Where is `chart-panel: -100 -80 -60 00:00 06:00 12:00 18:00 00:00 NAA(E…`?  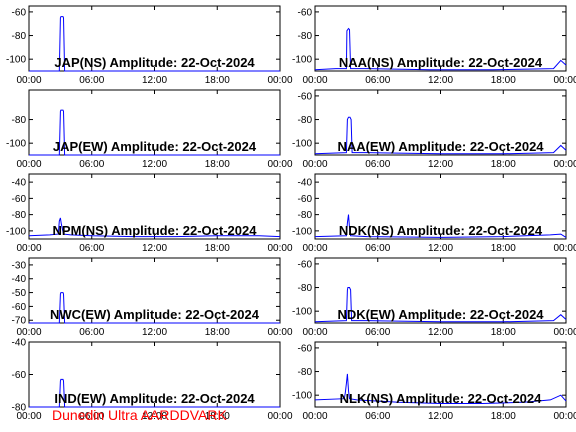
chart-panel: -100 -80 -60 00:00 06:00 12:00 18:00 00:00 NAA(E… is located at coordinates (434, 129).